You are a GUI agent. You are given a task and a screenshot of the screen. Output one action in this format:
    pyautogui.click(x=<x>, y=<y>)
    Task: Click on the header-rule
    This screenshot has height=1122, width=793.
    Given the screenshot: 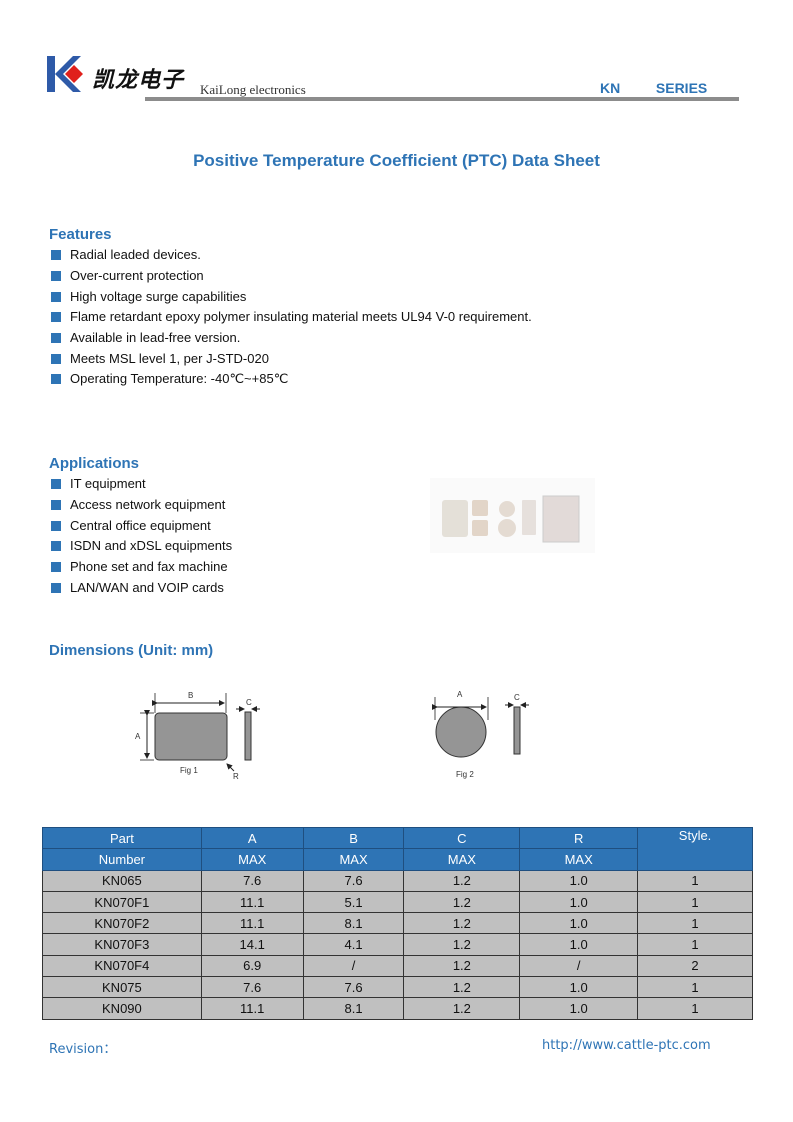 What is the action you would take?
    pyautogui.click(x=442, y=99)
    